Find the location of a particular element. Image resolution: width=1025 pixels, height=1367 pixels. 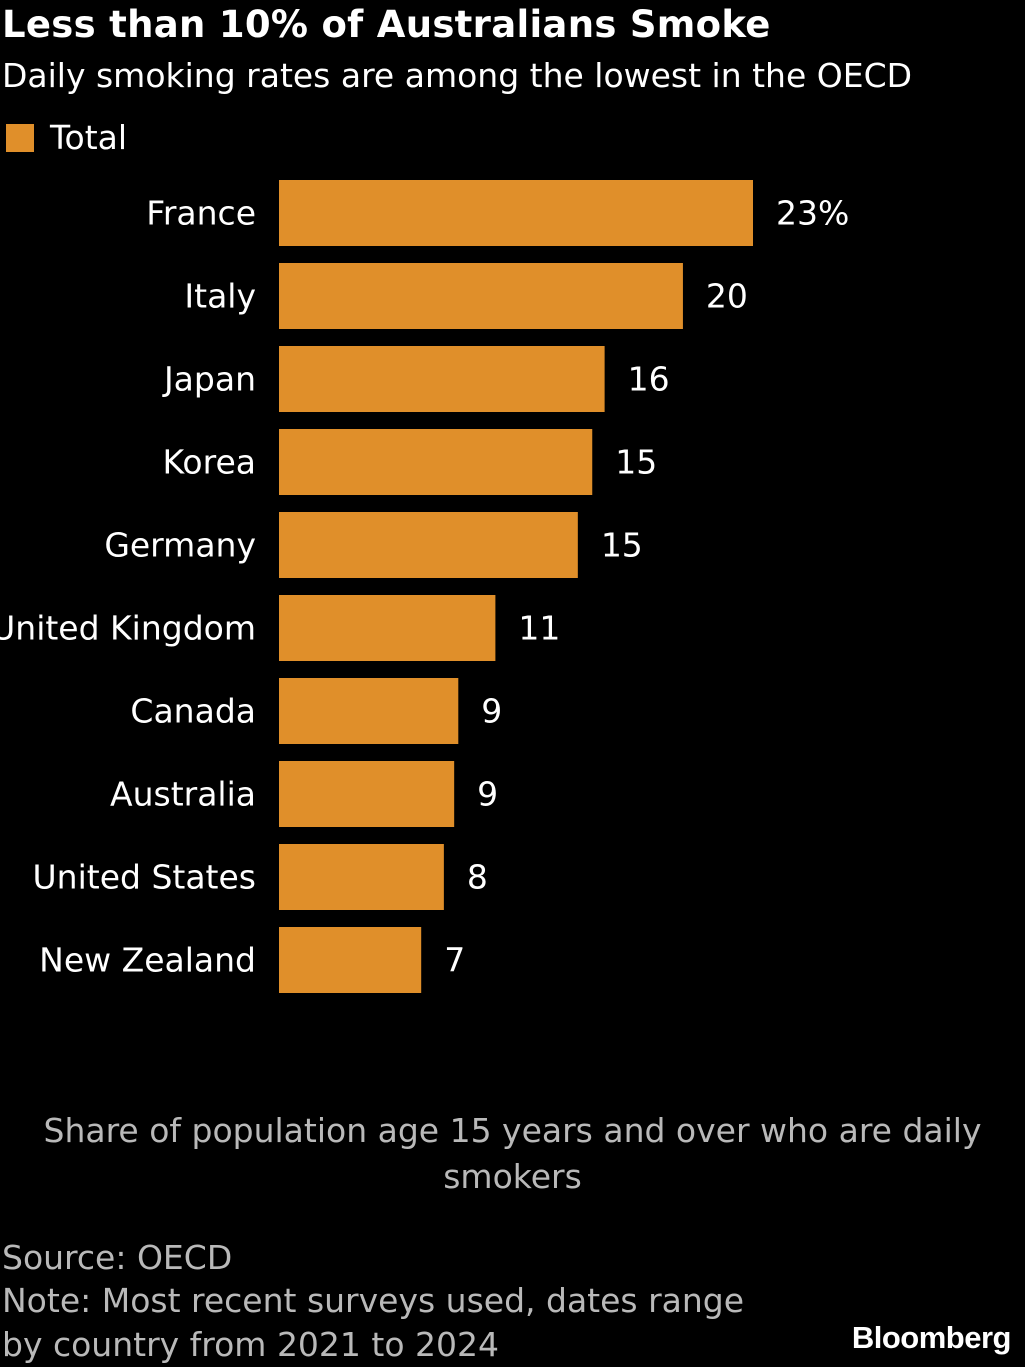

legend: Total is located at coordinates (66, 138).